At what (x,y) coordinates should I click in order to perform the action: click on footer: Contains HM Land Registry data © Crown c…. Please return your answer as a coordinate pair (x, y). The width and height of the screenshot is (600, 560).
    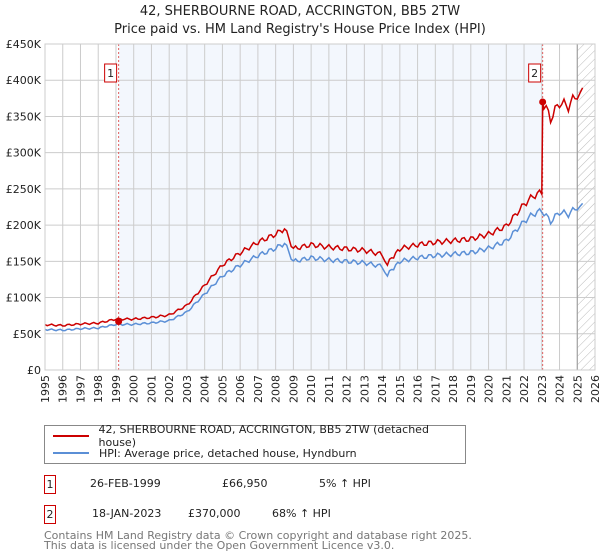
    Looking at the image, I should click on (258, 540).